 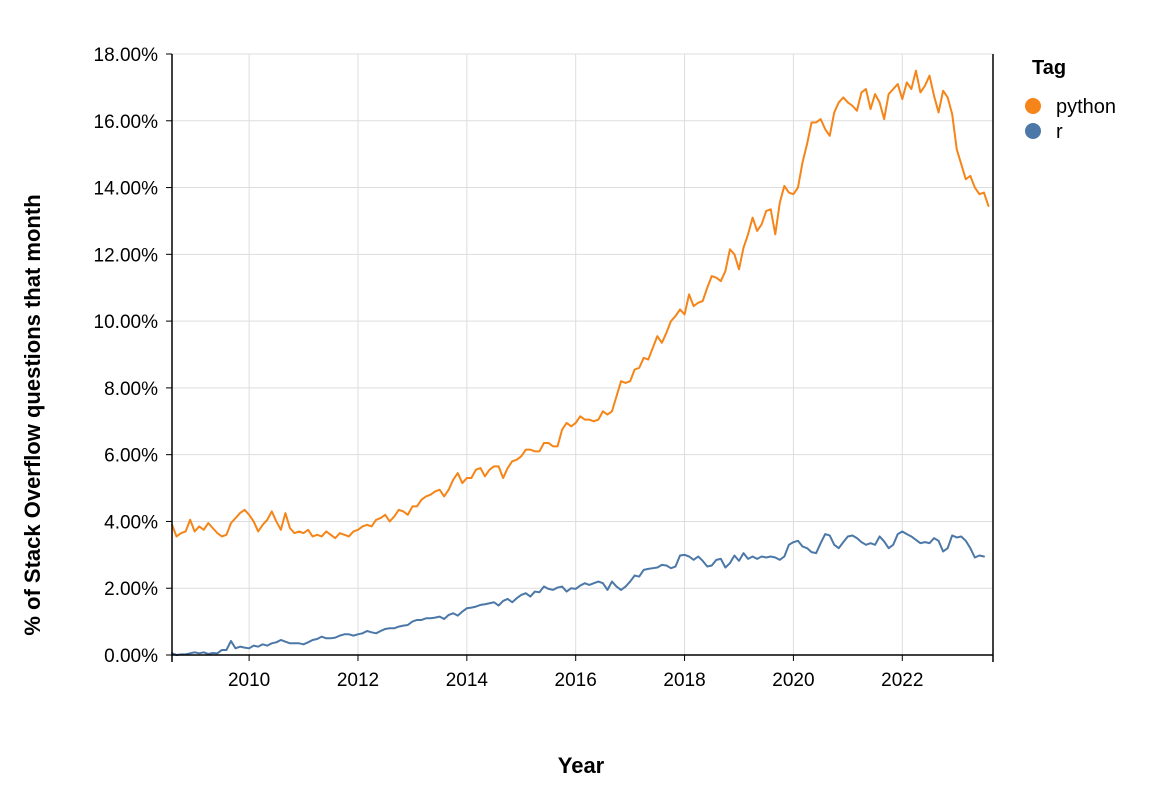 I want to click on y-tick-label: 2.00%, so click(x=131, y=589).